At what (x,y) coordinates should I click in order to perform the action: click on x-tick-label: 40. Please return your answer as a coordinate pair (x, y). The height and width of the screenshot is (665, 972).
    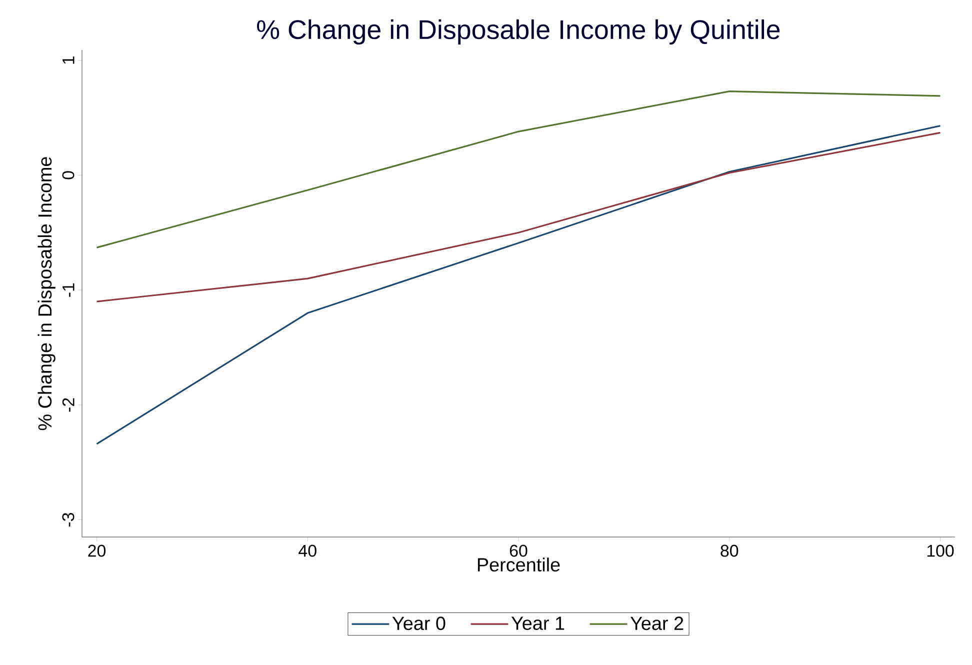
    Looking at the image, I should click on (307, 550).